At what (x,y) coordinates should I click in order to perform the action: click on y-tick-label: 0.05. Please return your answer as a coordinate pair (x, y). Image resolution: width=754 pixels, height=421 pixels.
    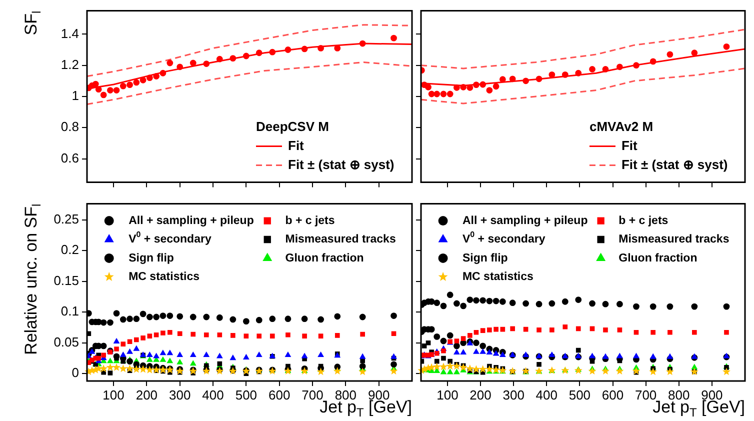
    Looking at the image, I should click on (66, 342).